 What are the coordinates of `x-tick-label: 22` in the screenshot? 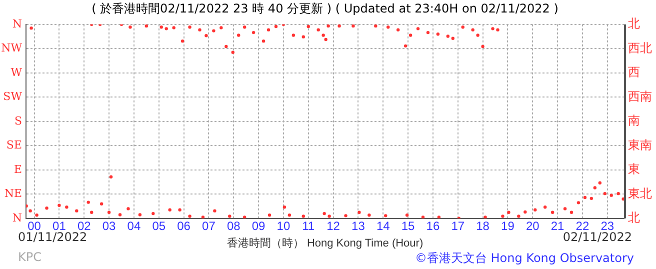 It's located at (583, 225).